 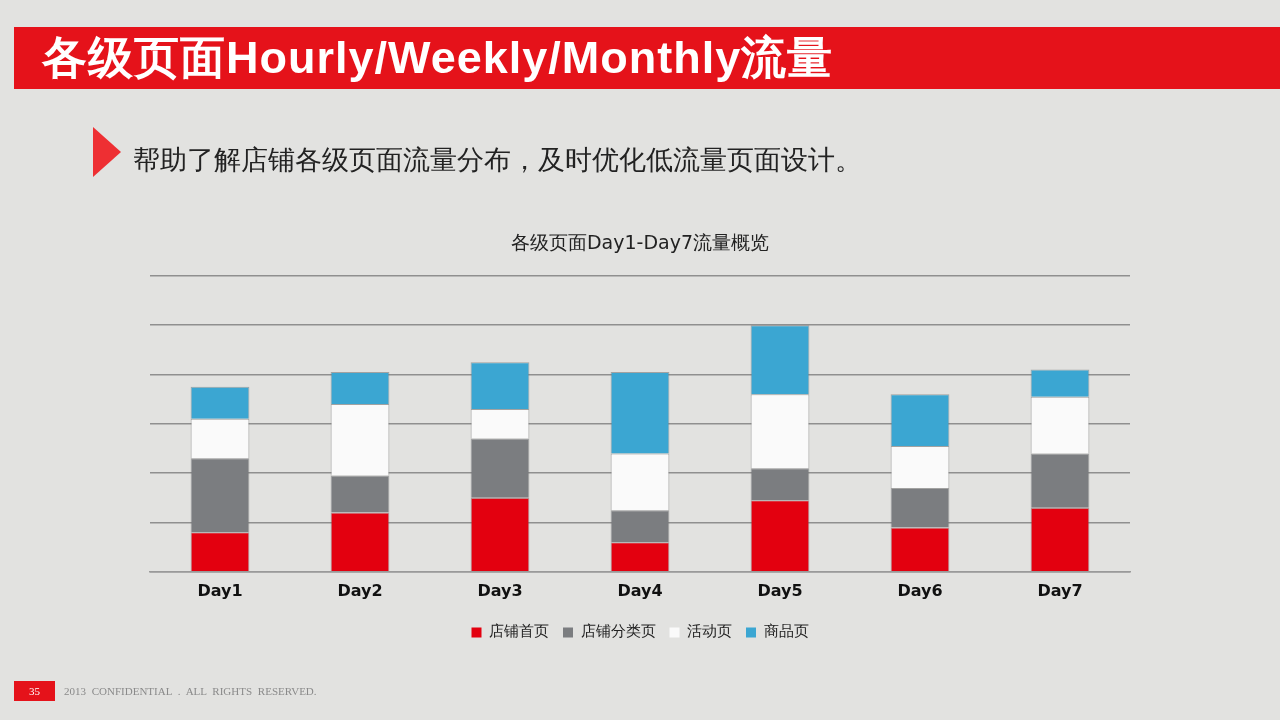 What do you see at coordinates (190, 691) in the screenshot?
I see `text: 2013 CONFIDENTIAL . ALL RIGHTS RESERVED.` at bounding box center [190, 691].